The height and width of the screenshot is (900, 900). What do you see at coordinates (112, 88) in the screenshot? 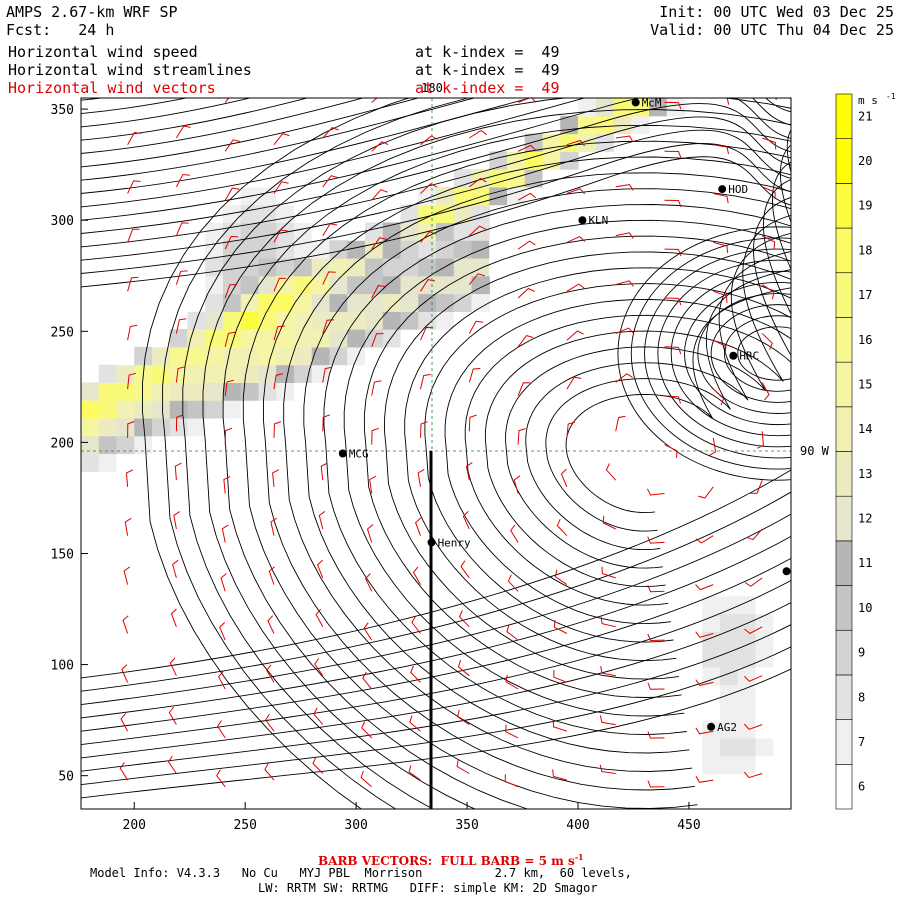
I see `field-label-vectors: Horizontal wind vectors` at bounding box center [112, 88].